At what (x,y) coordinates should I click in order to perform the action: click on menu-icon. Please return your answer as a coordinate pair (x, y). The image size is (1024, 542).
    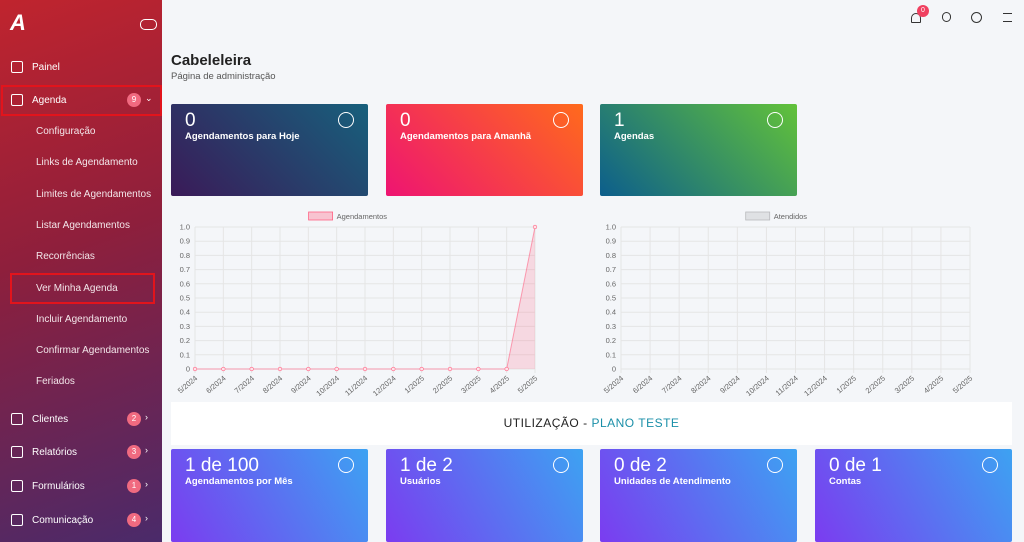
    Looking at the image, I should click on (1007, 17).